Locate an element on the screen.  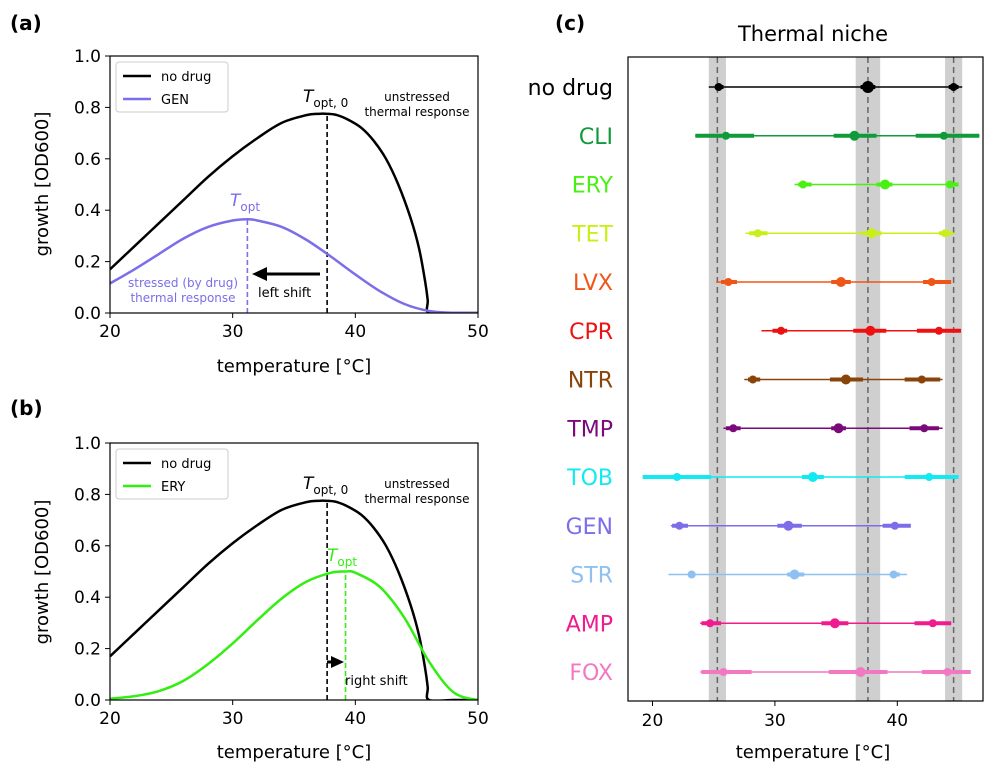
panel-a-ytick-label: 0.0 is located at coordinates (87, 314).